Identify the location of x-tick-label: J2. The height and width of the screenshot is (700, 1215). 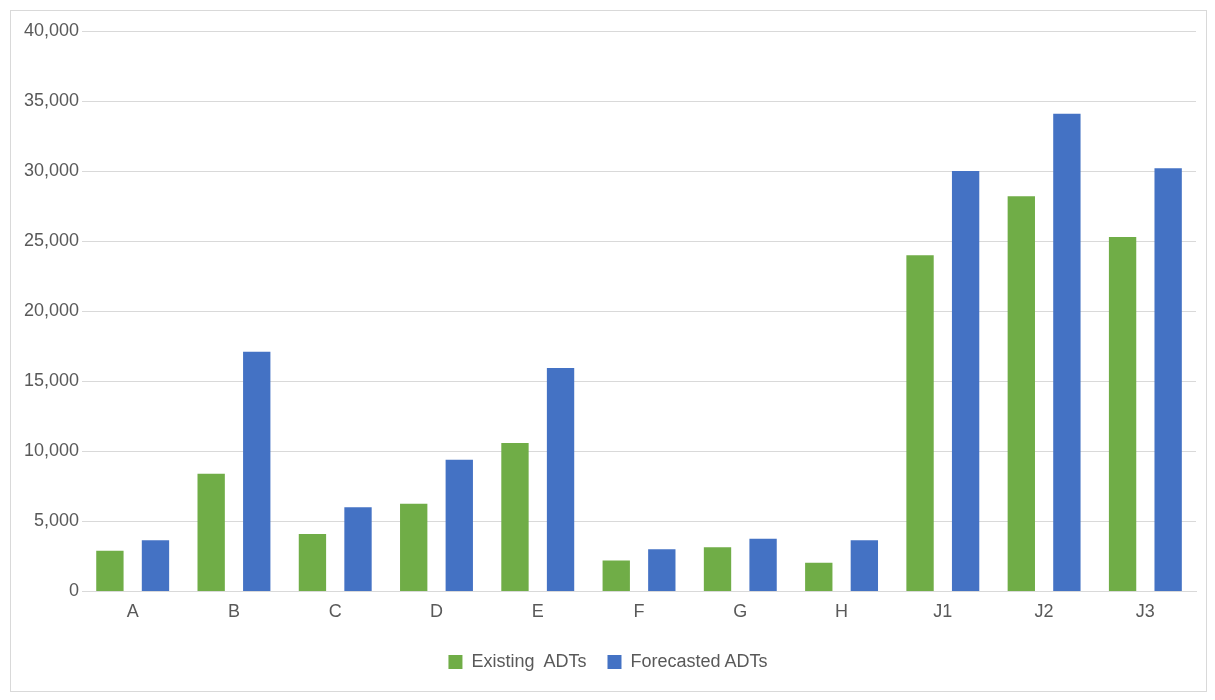
(1044, 611).